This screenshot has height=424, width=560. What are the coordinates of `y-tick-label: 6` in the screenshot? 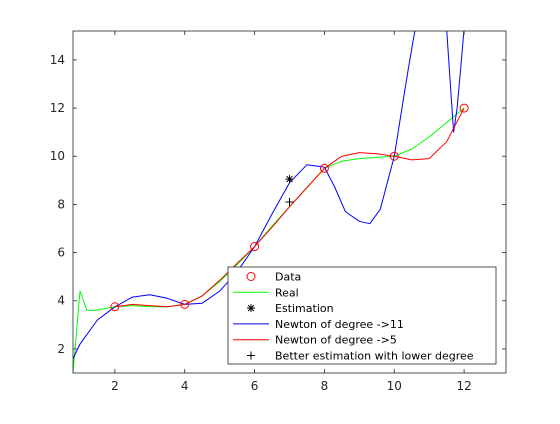 It's located at (61, 253).